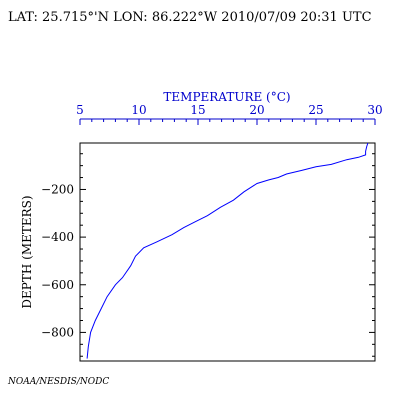 Image resolution: width=400 pixels, height=400 pixels. Describe the element at coordinates (256, 110) in the screenshot. I see `temperature-tick-label: 20` at that location.